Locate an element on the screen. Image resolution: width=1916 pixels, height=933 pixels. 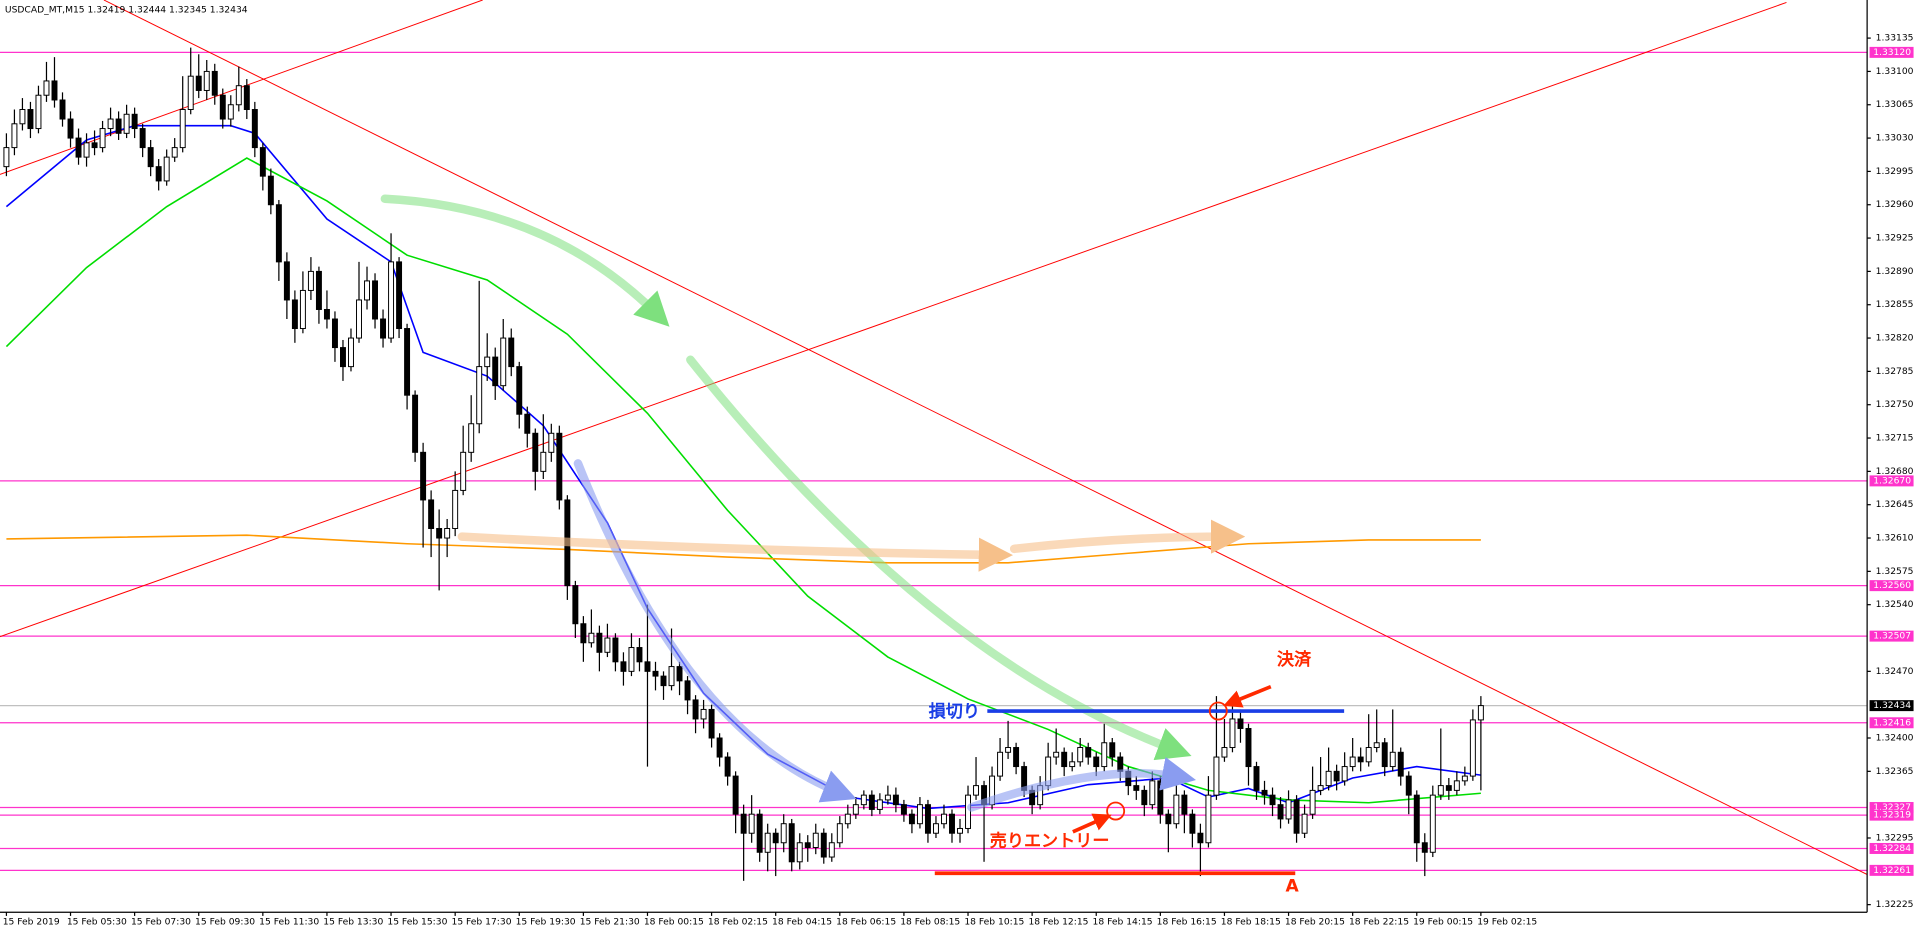
x-tick-label: 19 Feb 00:15 is located at coordinates (1443, 923).